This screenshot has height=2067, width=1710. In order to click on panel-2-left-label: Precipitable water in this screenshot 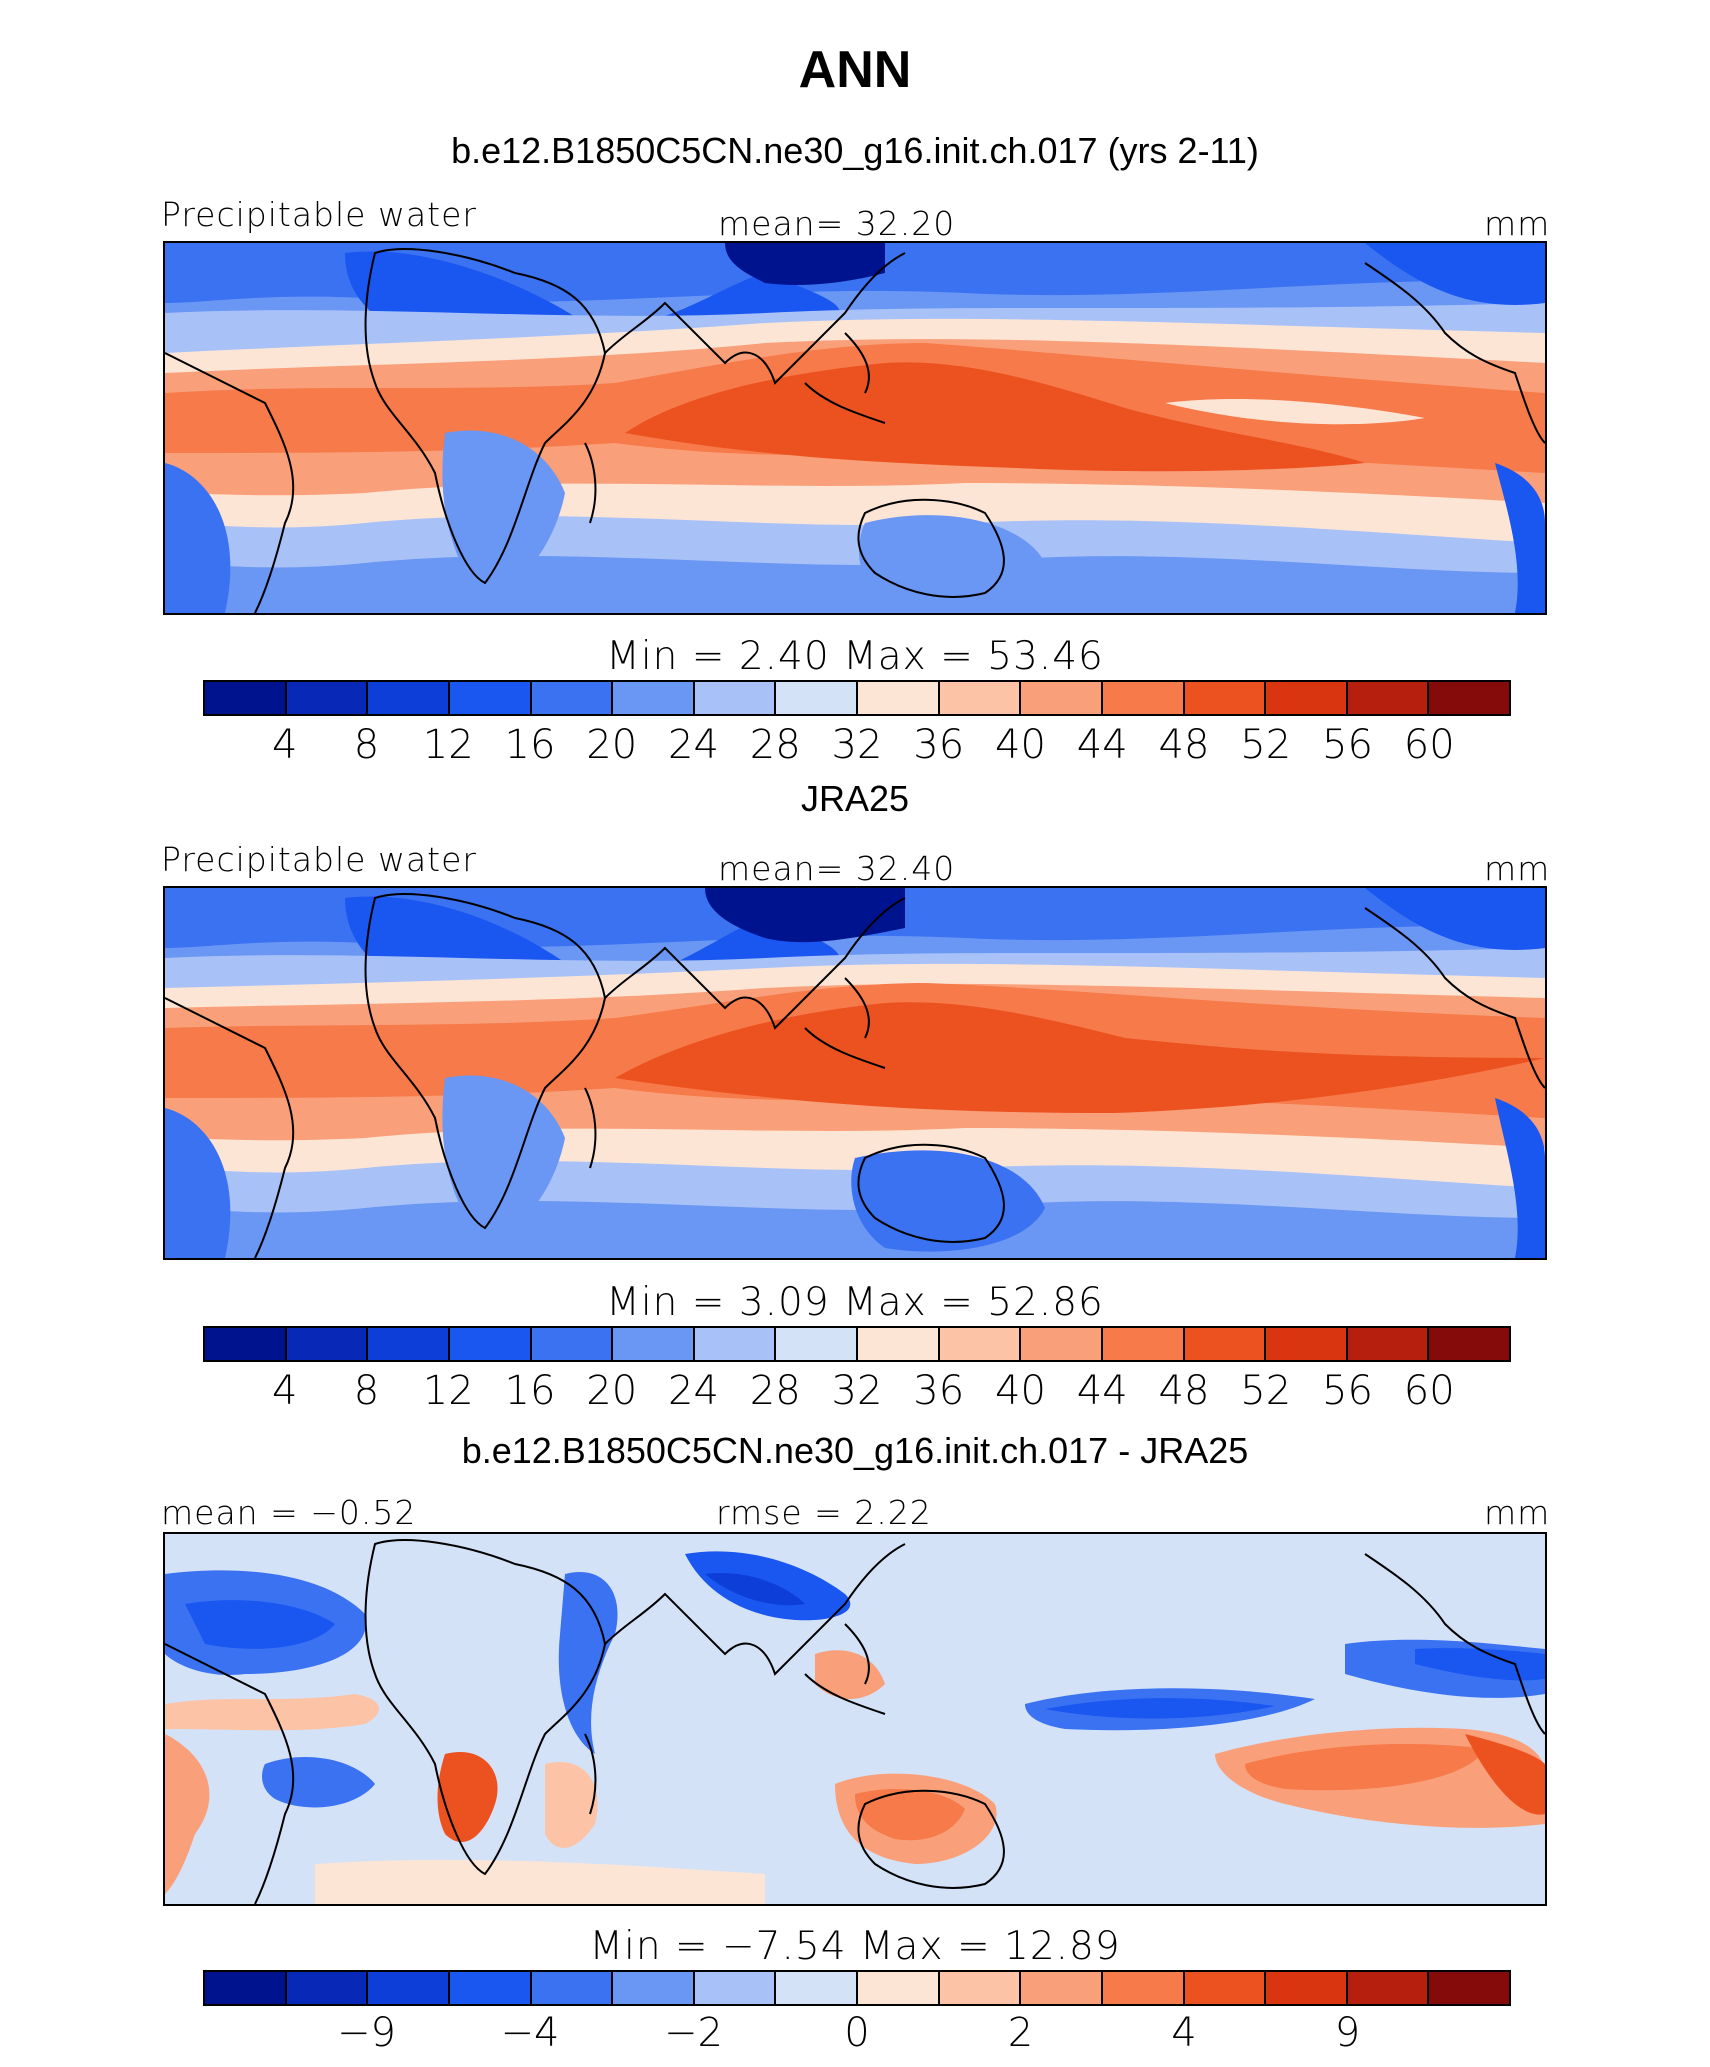, I will do `click(319, 859)`.